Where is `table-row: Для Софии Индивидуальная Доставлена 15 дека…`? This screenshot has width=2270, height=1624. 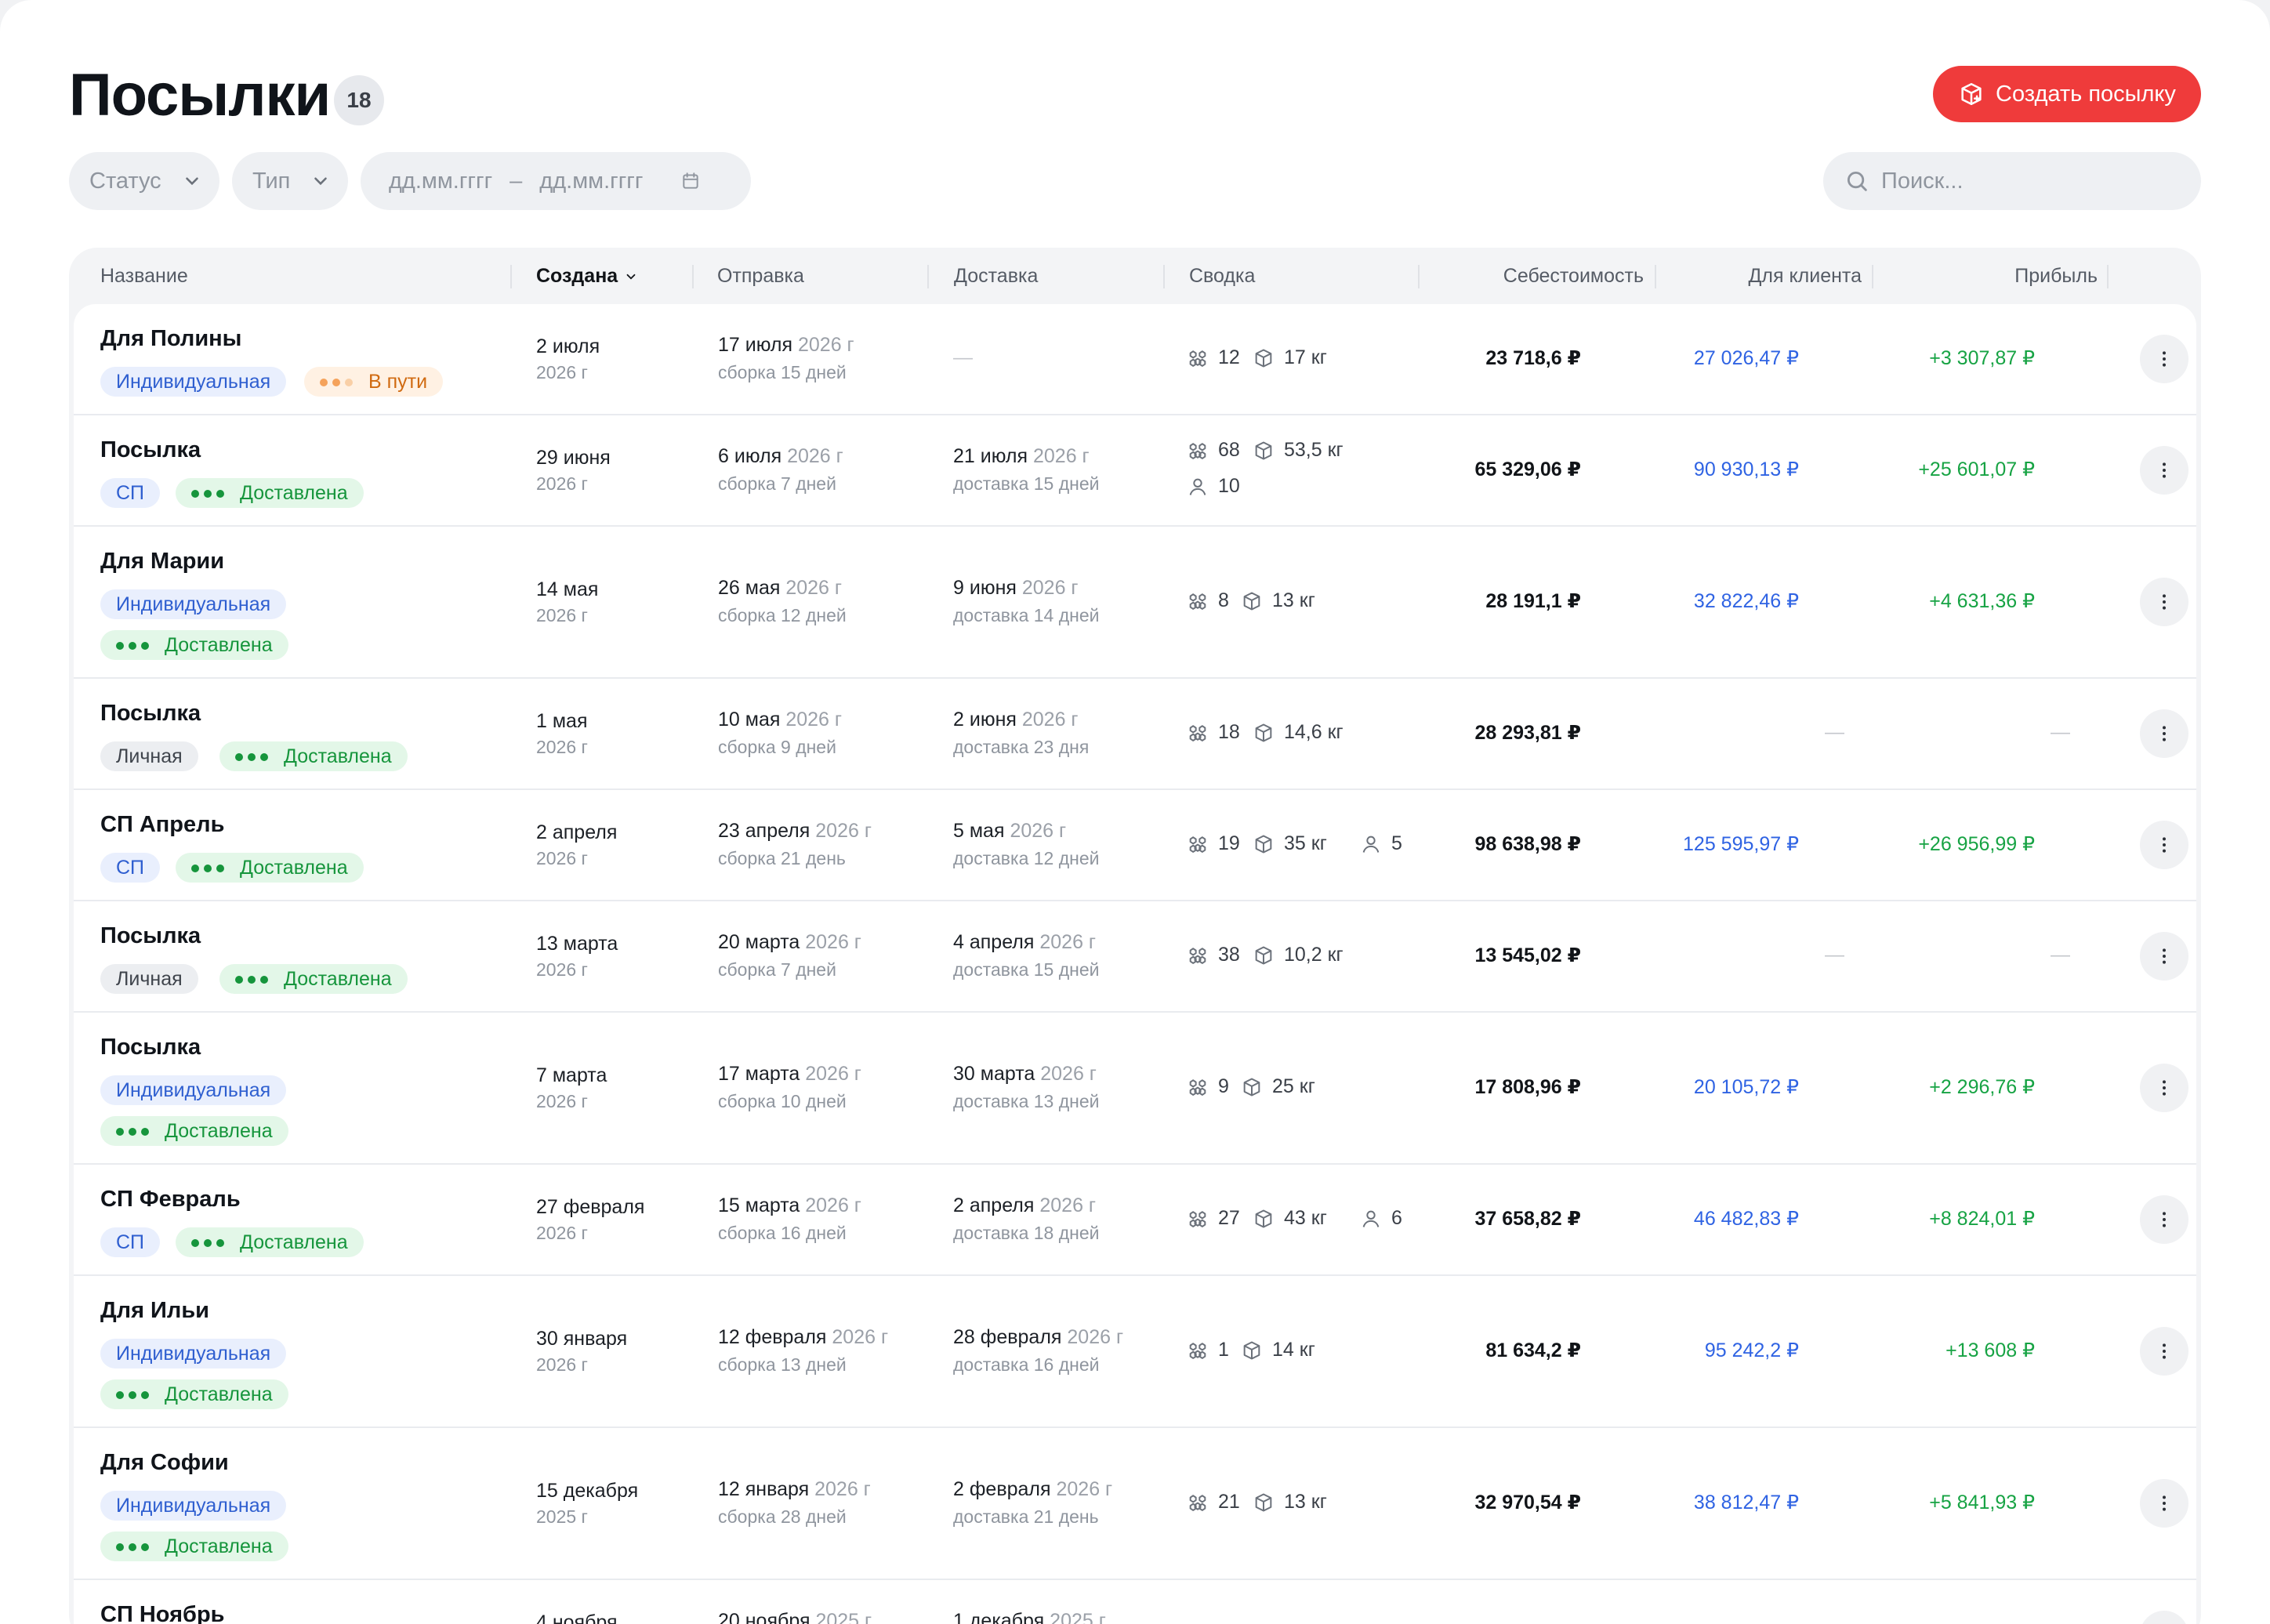
table-row: Для Софии Индивидуальная Доставлена 15 дека… is located at coordinates (1135, 1504).